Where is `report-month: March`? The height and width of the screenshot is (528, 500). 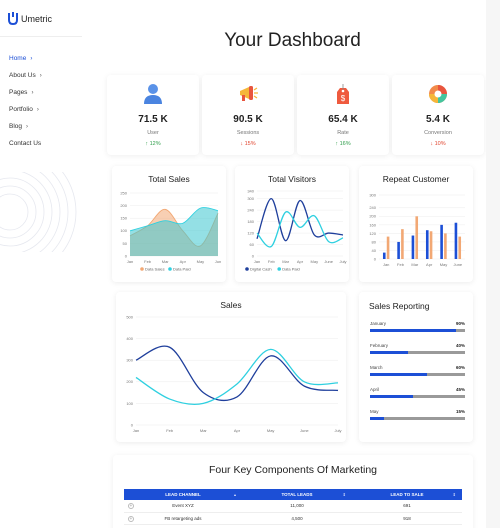 report-month: March is located at coordinates (376, 367).